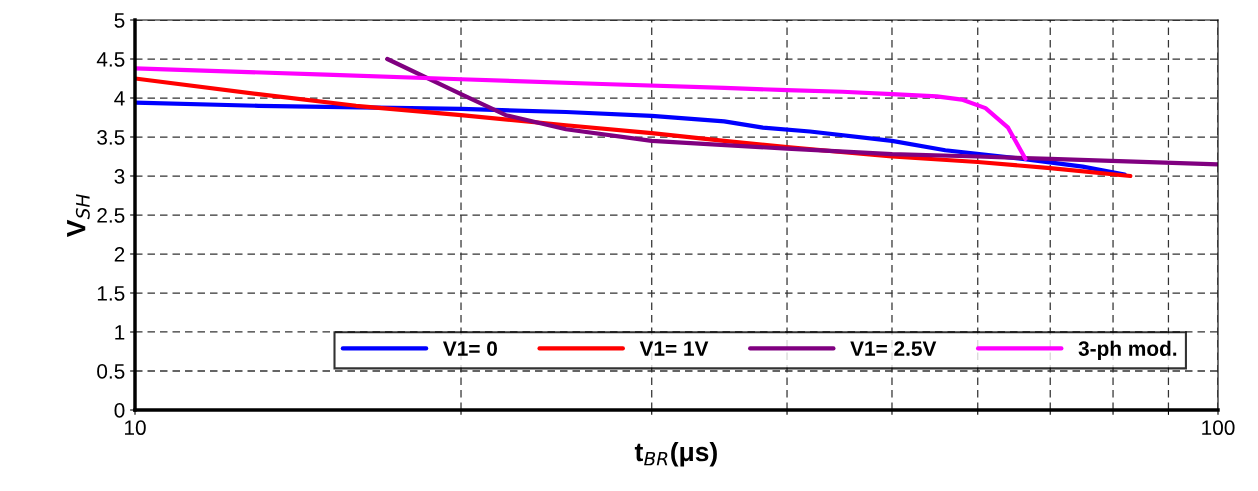 This screenshot has height=491, width=1258. Describe the element at coordinates (1218, 428) in the screenshot. I see `x-tick-label: 100` at that location.